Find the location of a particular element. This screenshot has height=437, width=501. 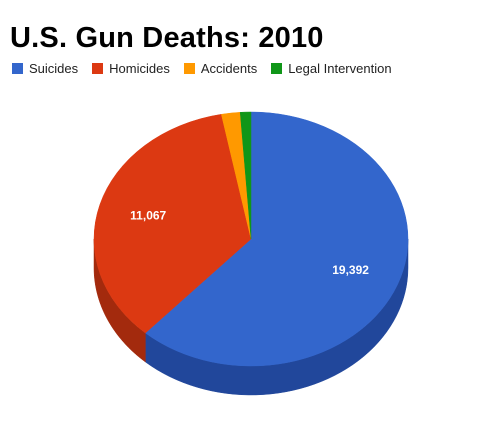

legend-label-accidents: Accidents is located at coordinates (229, 68).